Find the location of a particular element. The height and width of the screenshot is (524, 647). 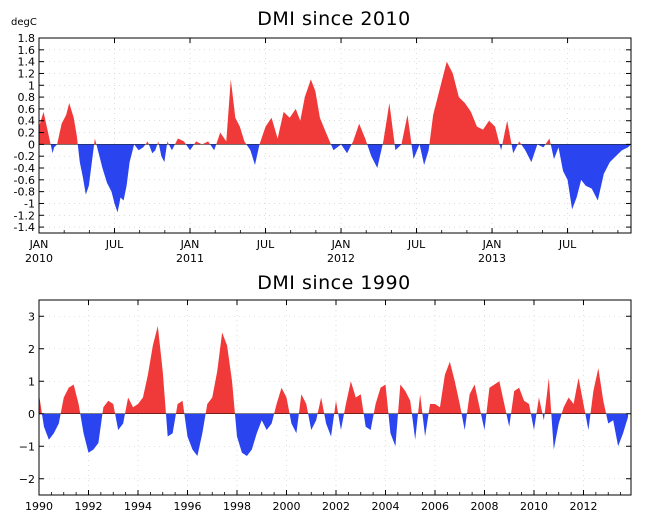

y-axis-unit-label: degC is located at coordinates (24, 22).